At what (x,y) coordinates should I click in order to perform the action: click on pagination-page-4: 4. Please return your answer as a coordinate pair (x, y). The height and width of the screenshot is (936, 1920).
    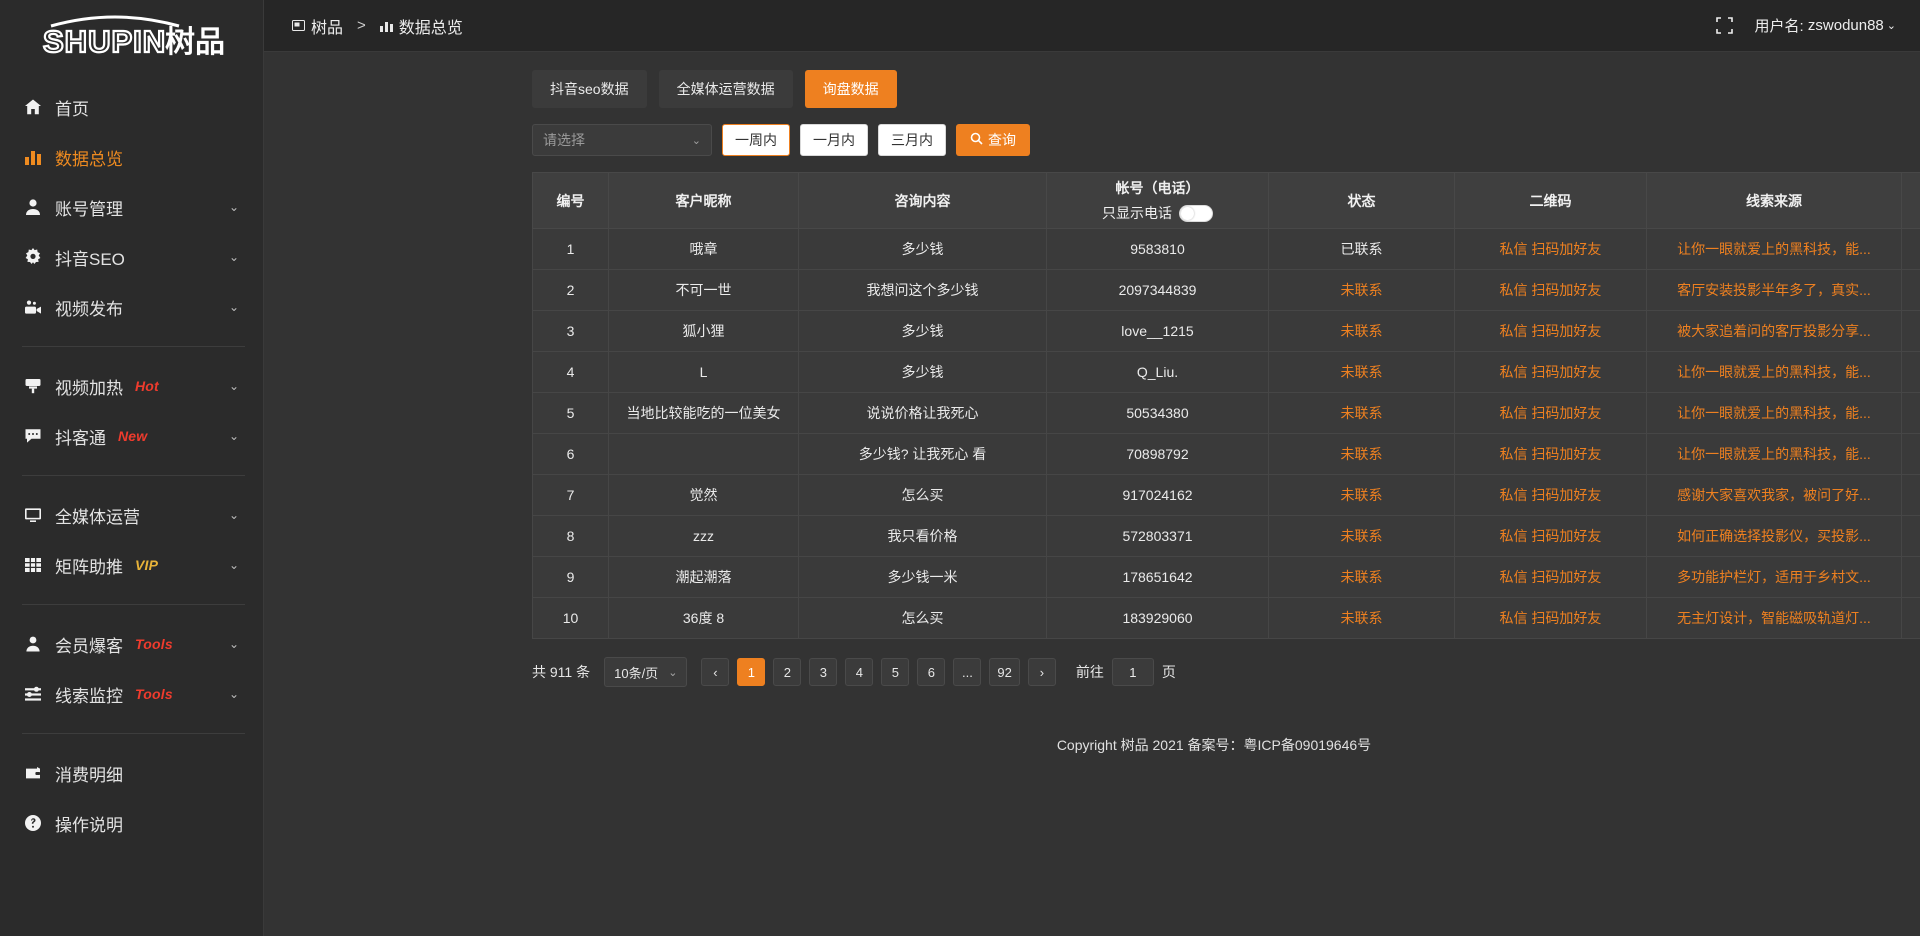
    Looking at the image, I should click on (859, 672).